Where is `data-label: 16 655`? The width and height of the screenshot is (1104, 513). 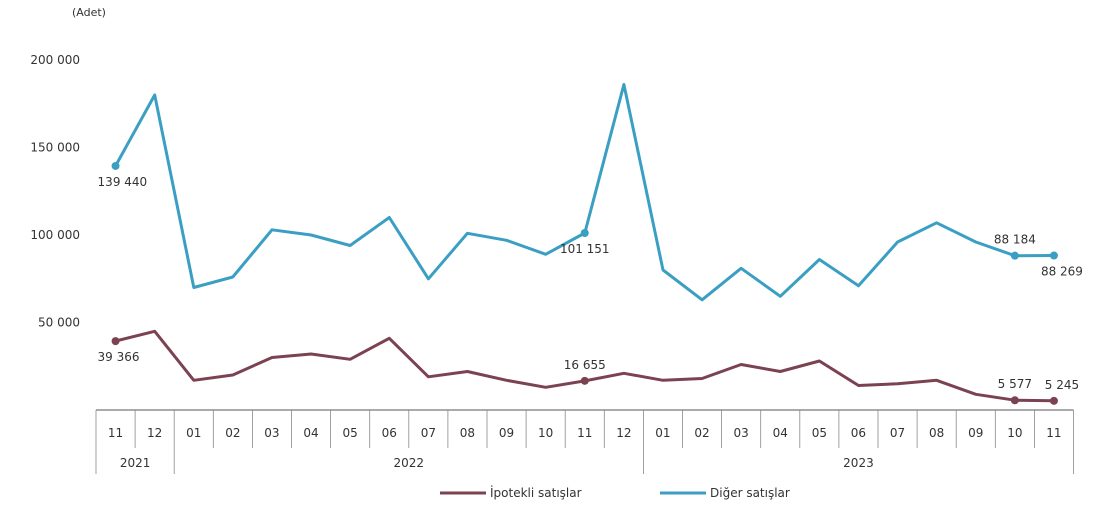
data-label: 16 655 is located at coordinates (585, 365).